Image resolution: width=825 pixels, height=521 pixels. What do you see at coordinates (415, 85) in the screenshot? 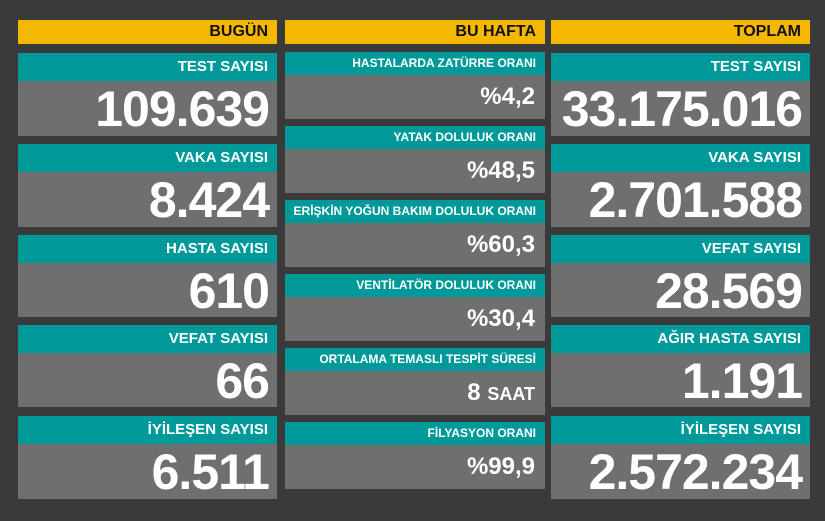
I see `week-pneumonia-card: HASTALARDA ZATÜRRE ORANI %4,2` at bounding box center [415, 85].